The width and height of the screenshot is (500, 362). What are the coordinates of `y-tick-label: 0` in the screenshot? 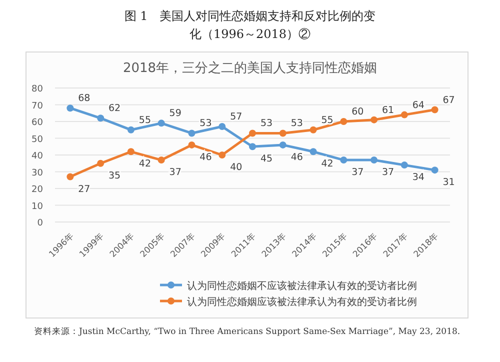 It's located at (40, 223).